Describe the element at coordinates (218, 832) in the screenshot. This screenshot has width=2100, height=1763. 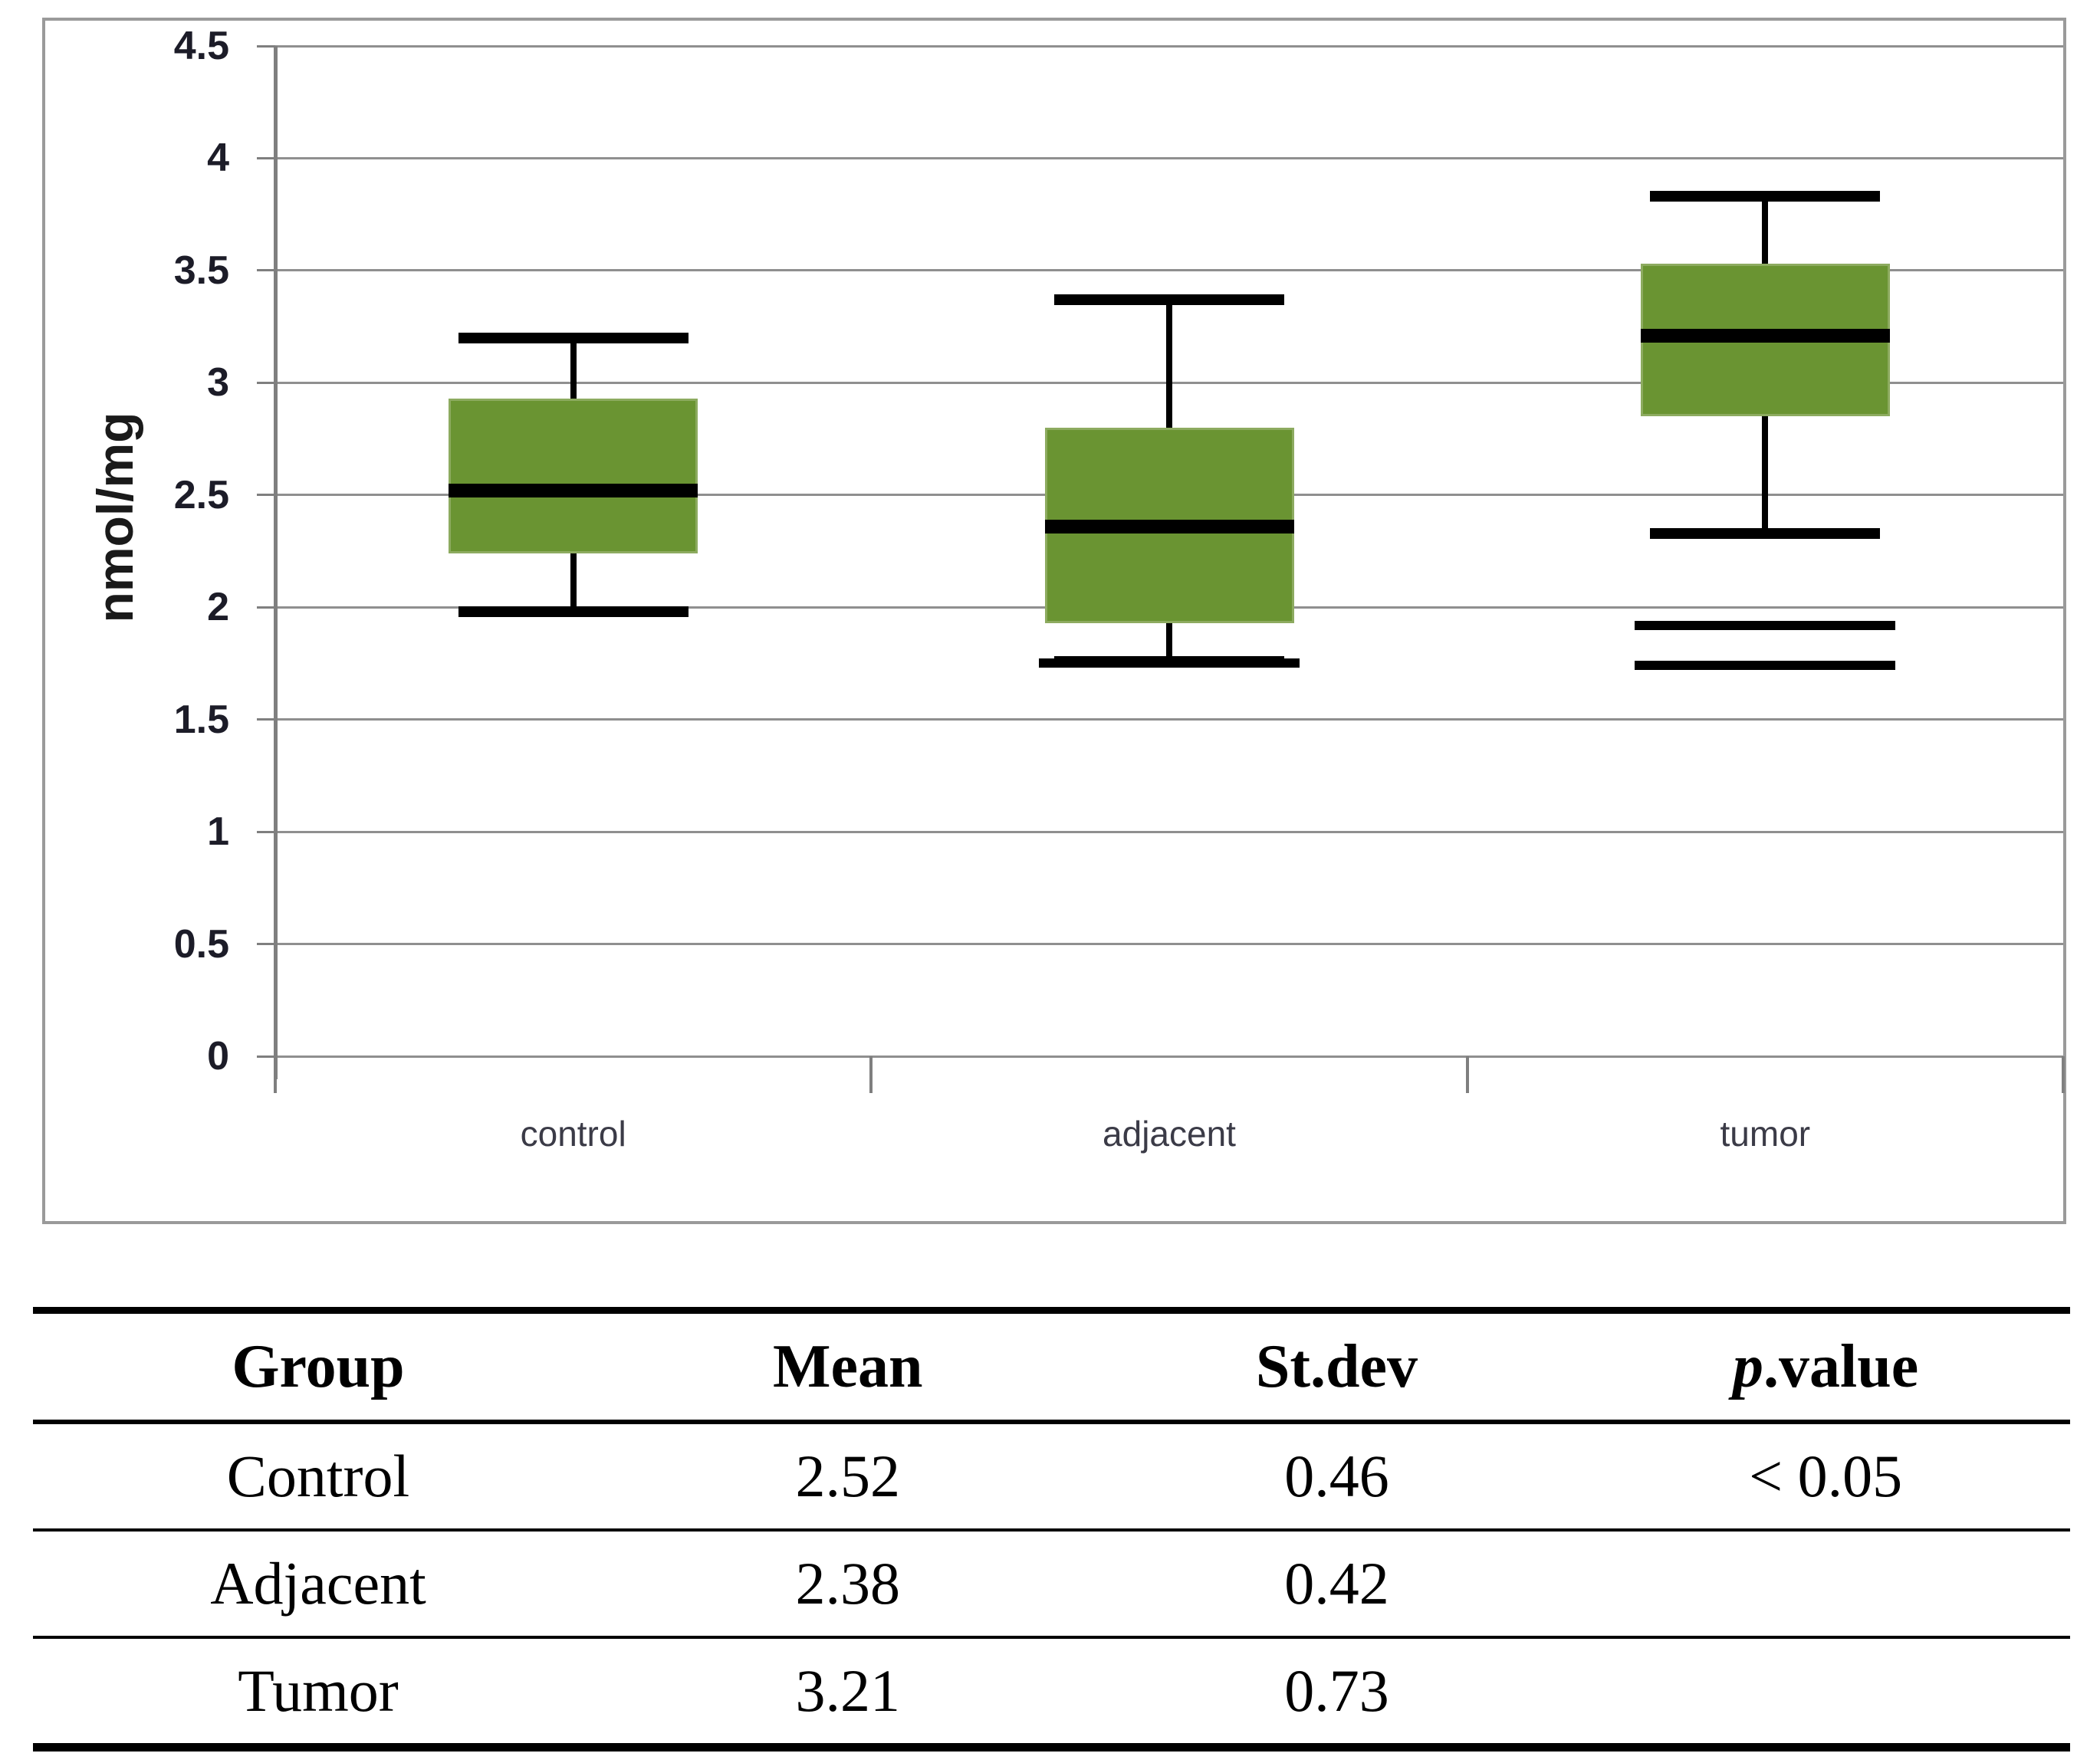
I see `y-tick-label: 1` at that location.